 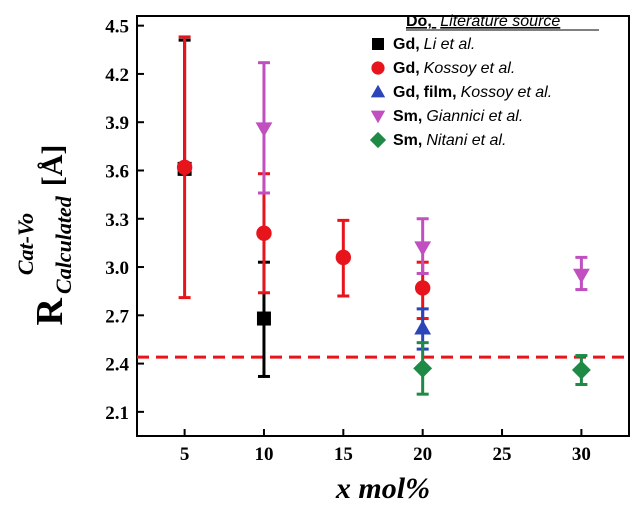 I want to click on y-tick-label: 2.4, so click(x=117, y=365).